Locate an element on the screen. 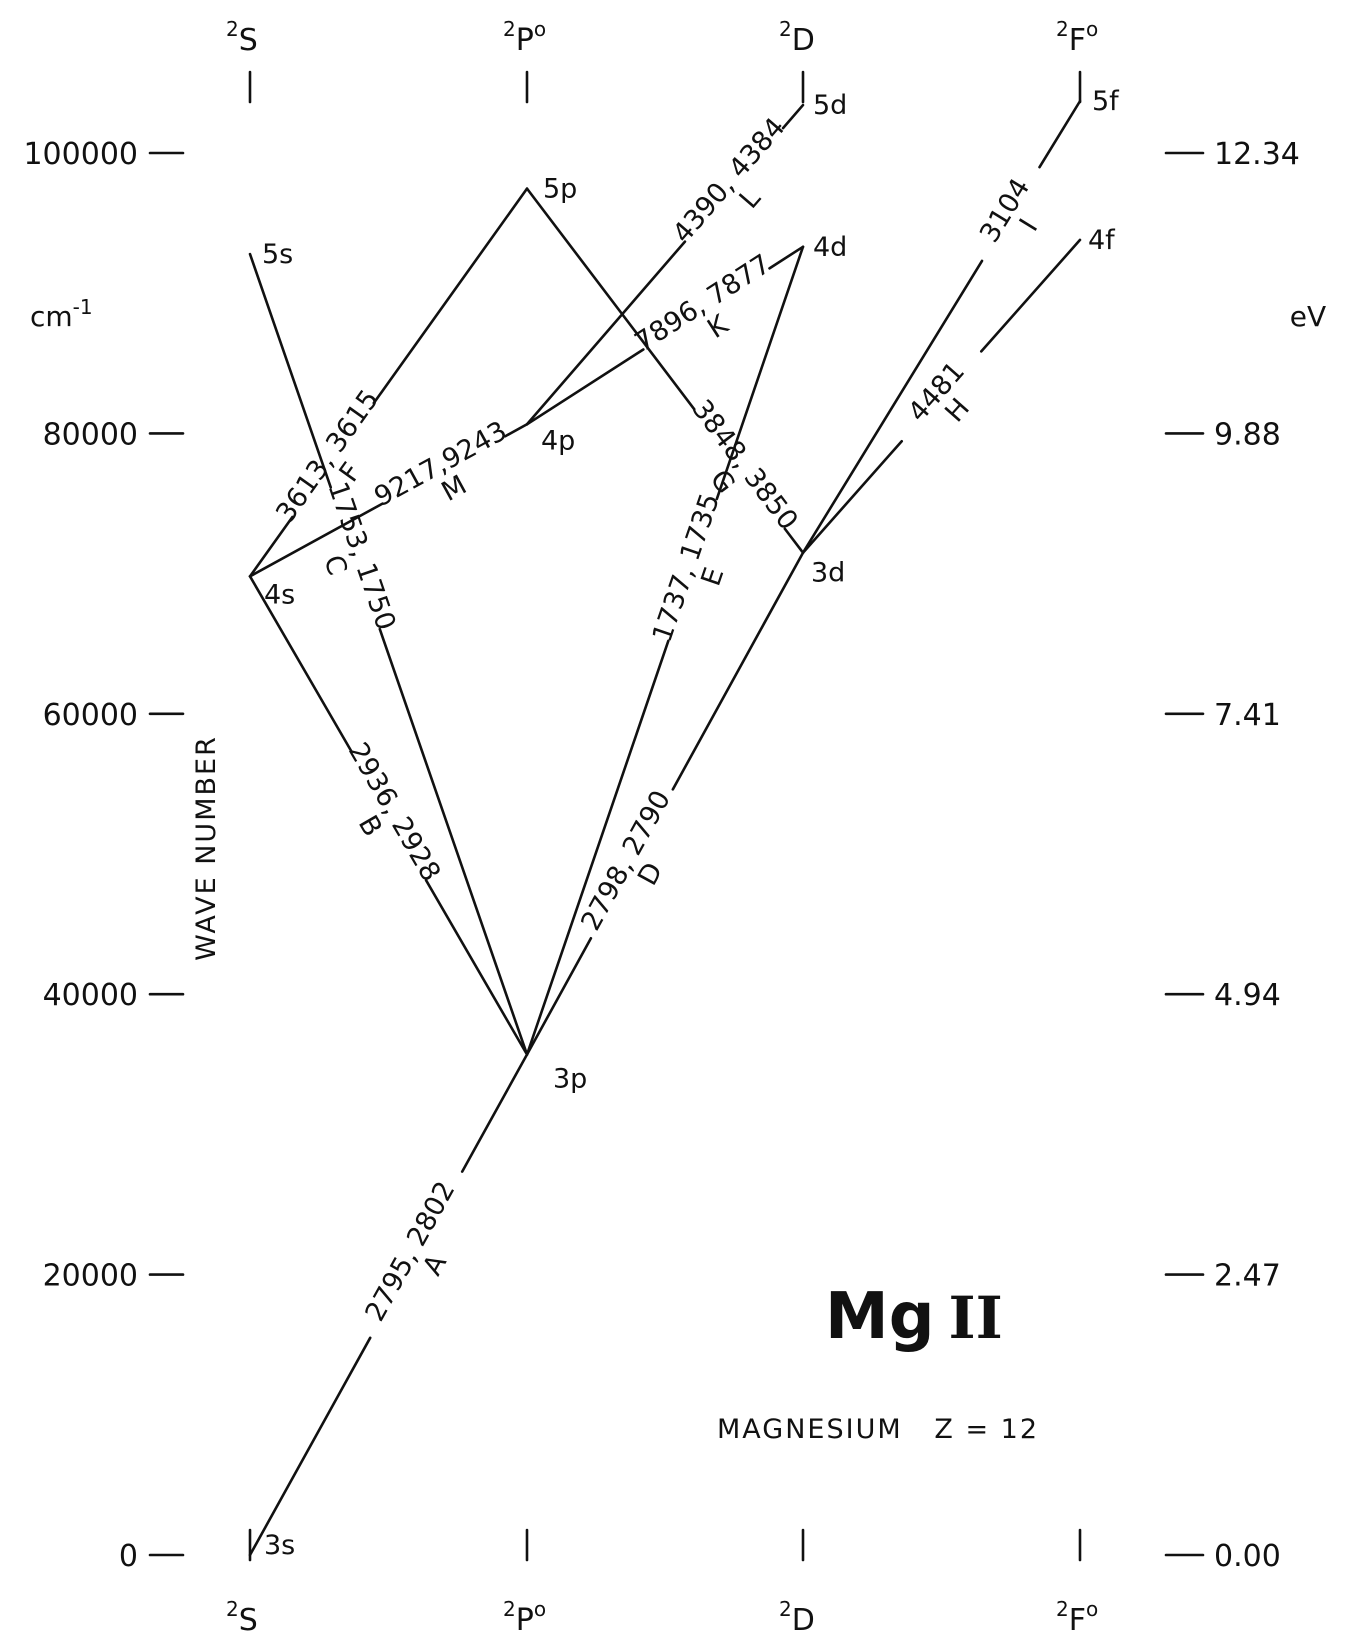  left-tick-label: 40000 is located at coordinates (90, 995).